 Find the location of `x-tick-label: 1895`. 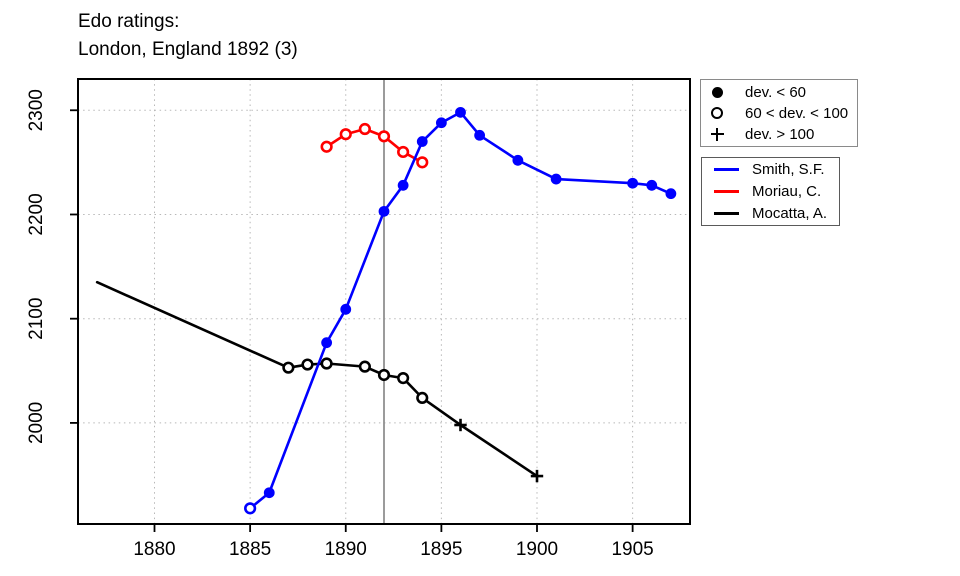

x-tick-label: 1895 is located at coordinates (441, 549).